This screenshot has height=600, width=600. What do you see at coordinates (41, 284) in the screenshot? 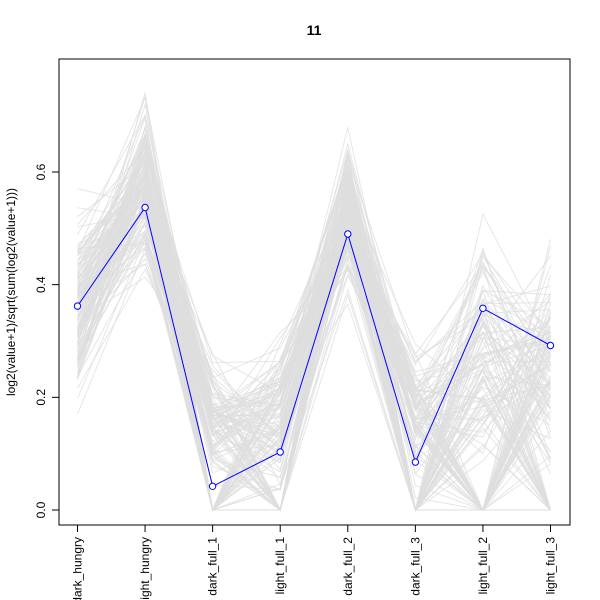
I see `y-tick-label: 0.4` at bounding box center [41, 284].